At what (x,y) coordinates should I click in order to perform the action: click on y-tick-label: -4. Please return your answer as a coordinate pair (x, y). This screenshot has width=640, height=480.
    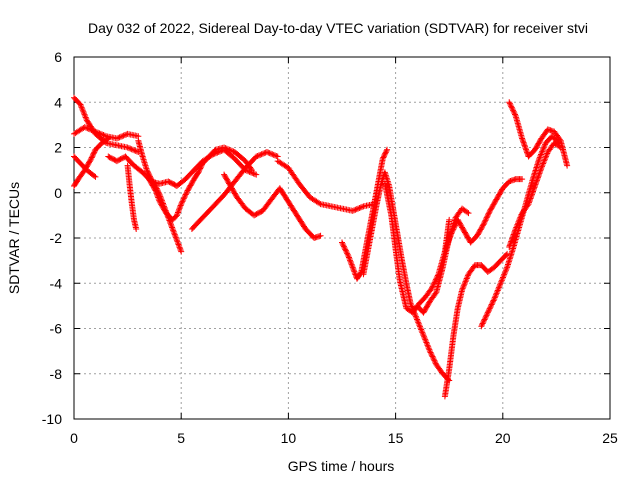
    Looking at the image, I should click on (56, 283).